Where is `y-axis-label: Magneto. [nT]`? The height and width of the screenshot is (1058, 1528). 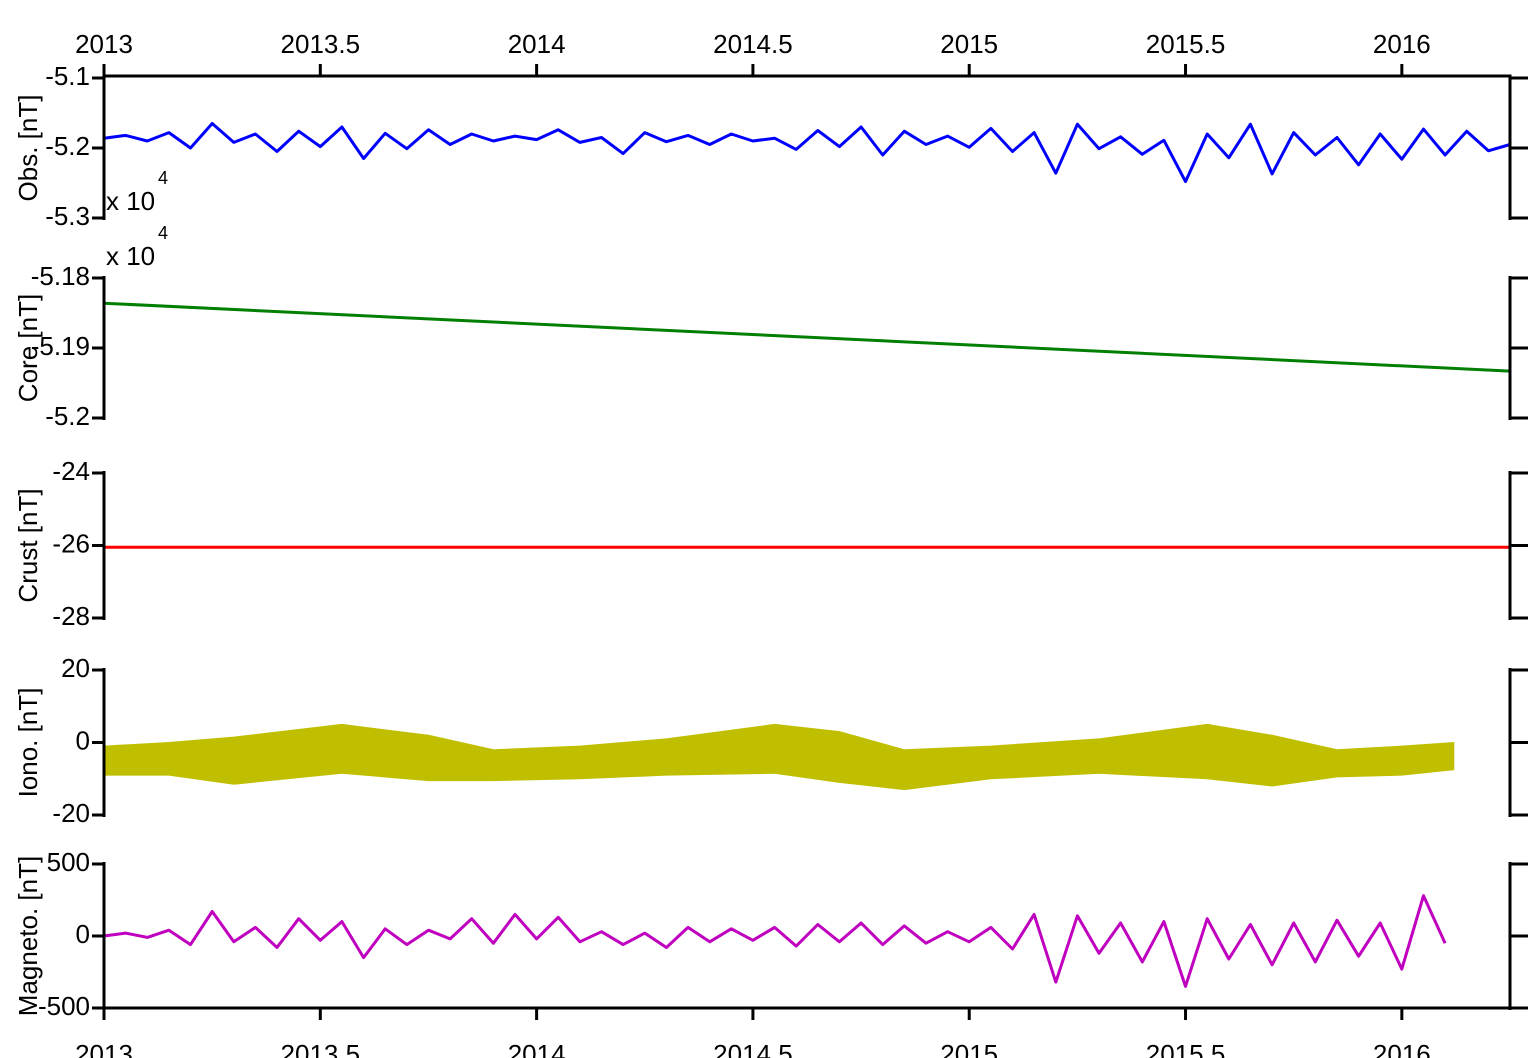
y-axis-label: Magneto. [nT] is located at coordinates (28, 936).